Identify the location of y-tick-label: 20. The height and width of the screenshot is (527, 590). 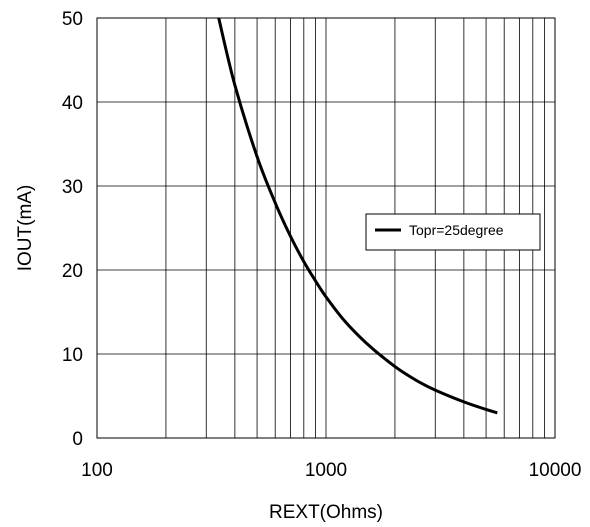
(72, 271).